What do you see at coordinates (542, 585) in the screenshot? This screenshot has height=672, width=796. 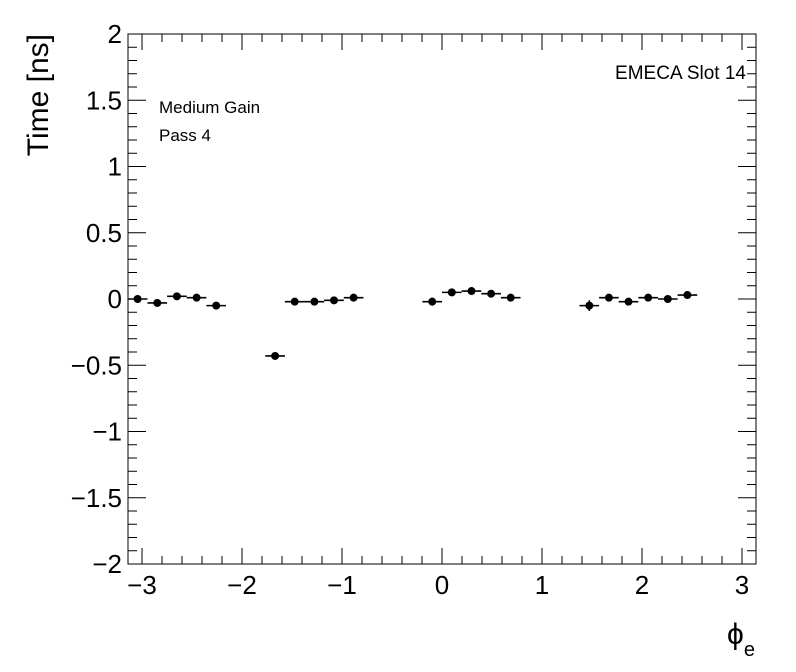 I see `x-tick-label: 1` at bounding box center [542, 585].